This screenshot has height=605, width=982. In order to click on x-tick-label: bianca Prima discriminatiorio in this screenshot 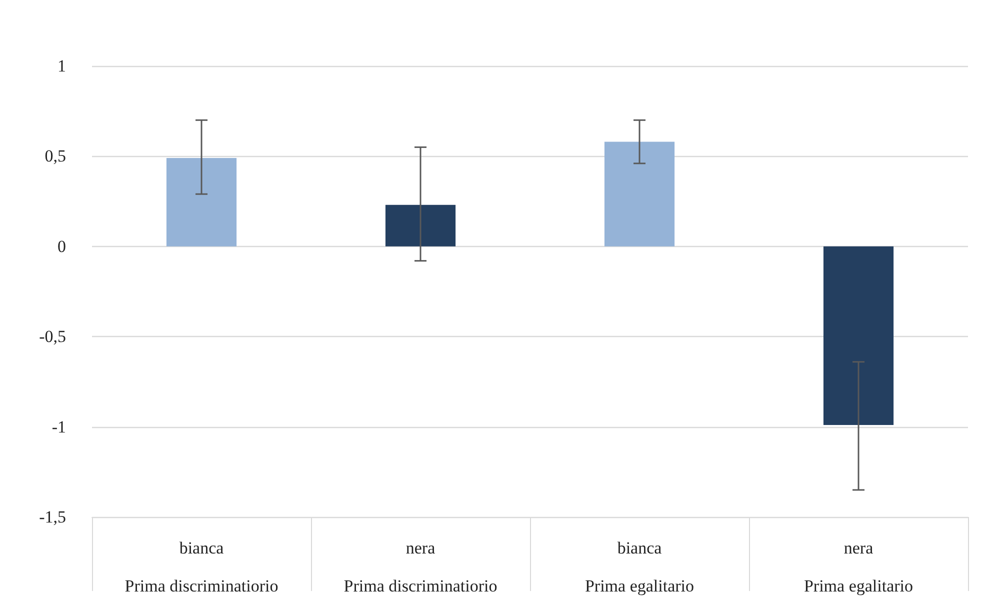, I will do `click(201, 567)`.